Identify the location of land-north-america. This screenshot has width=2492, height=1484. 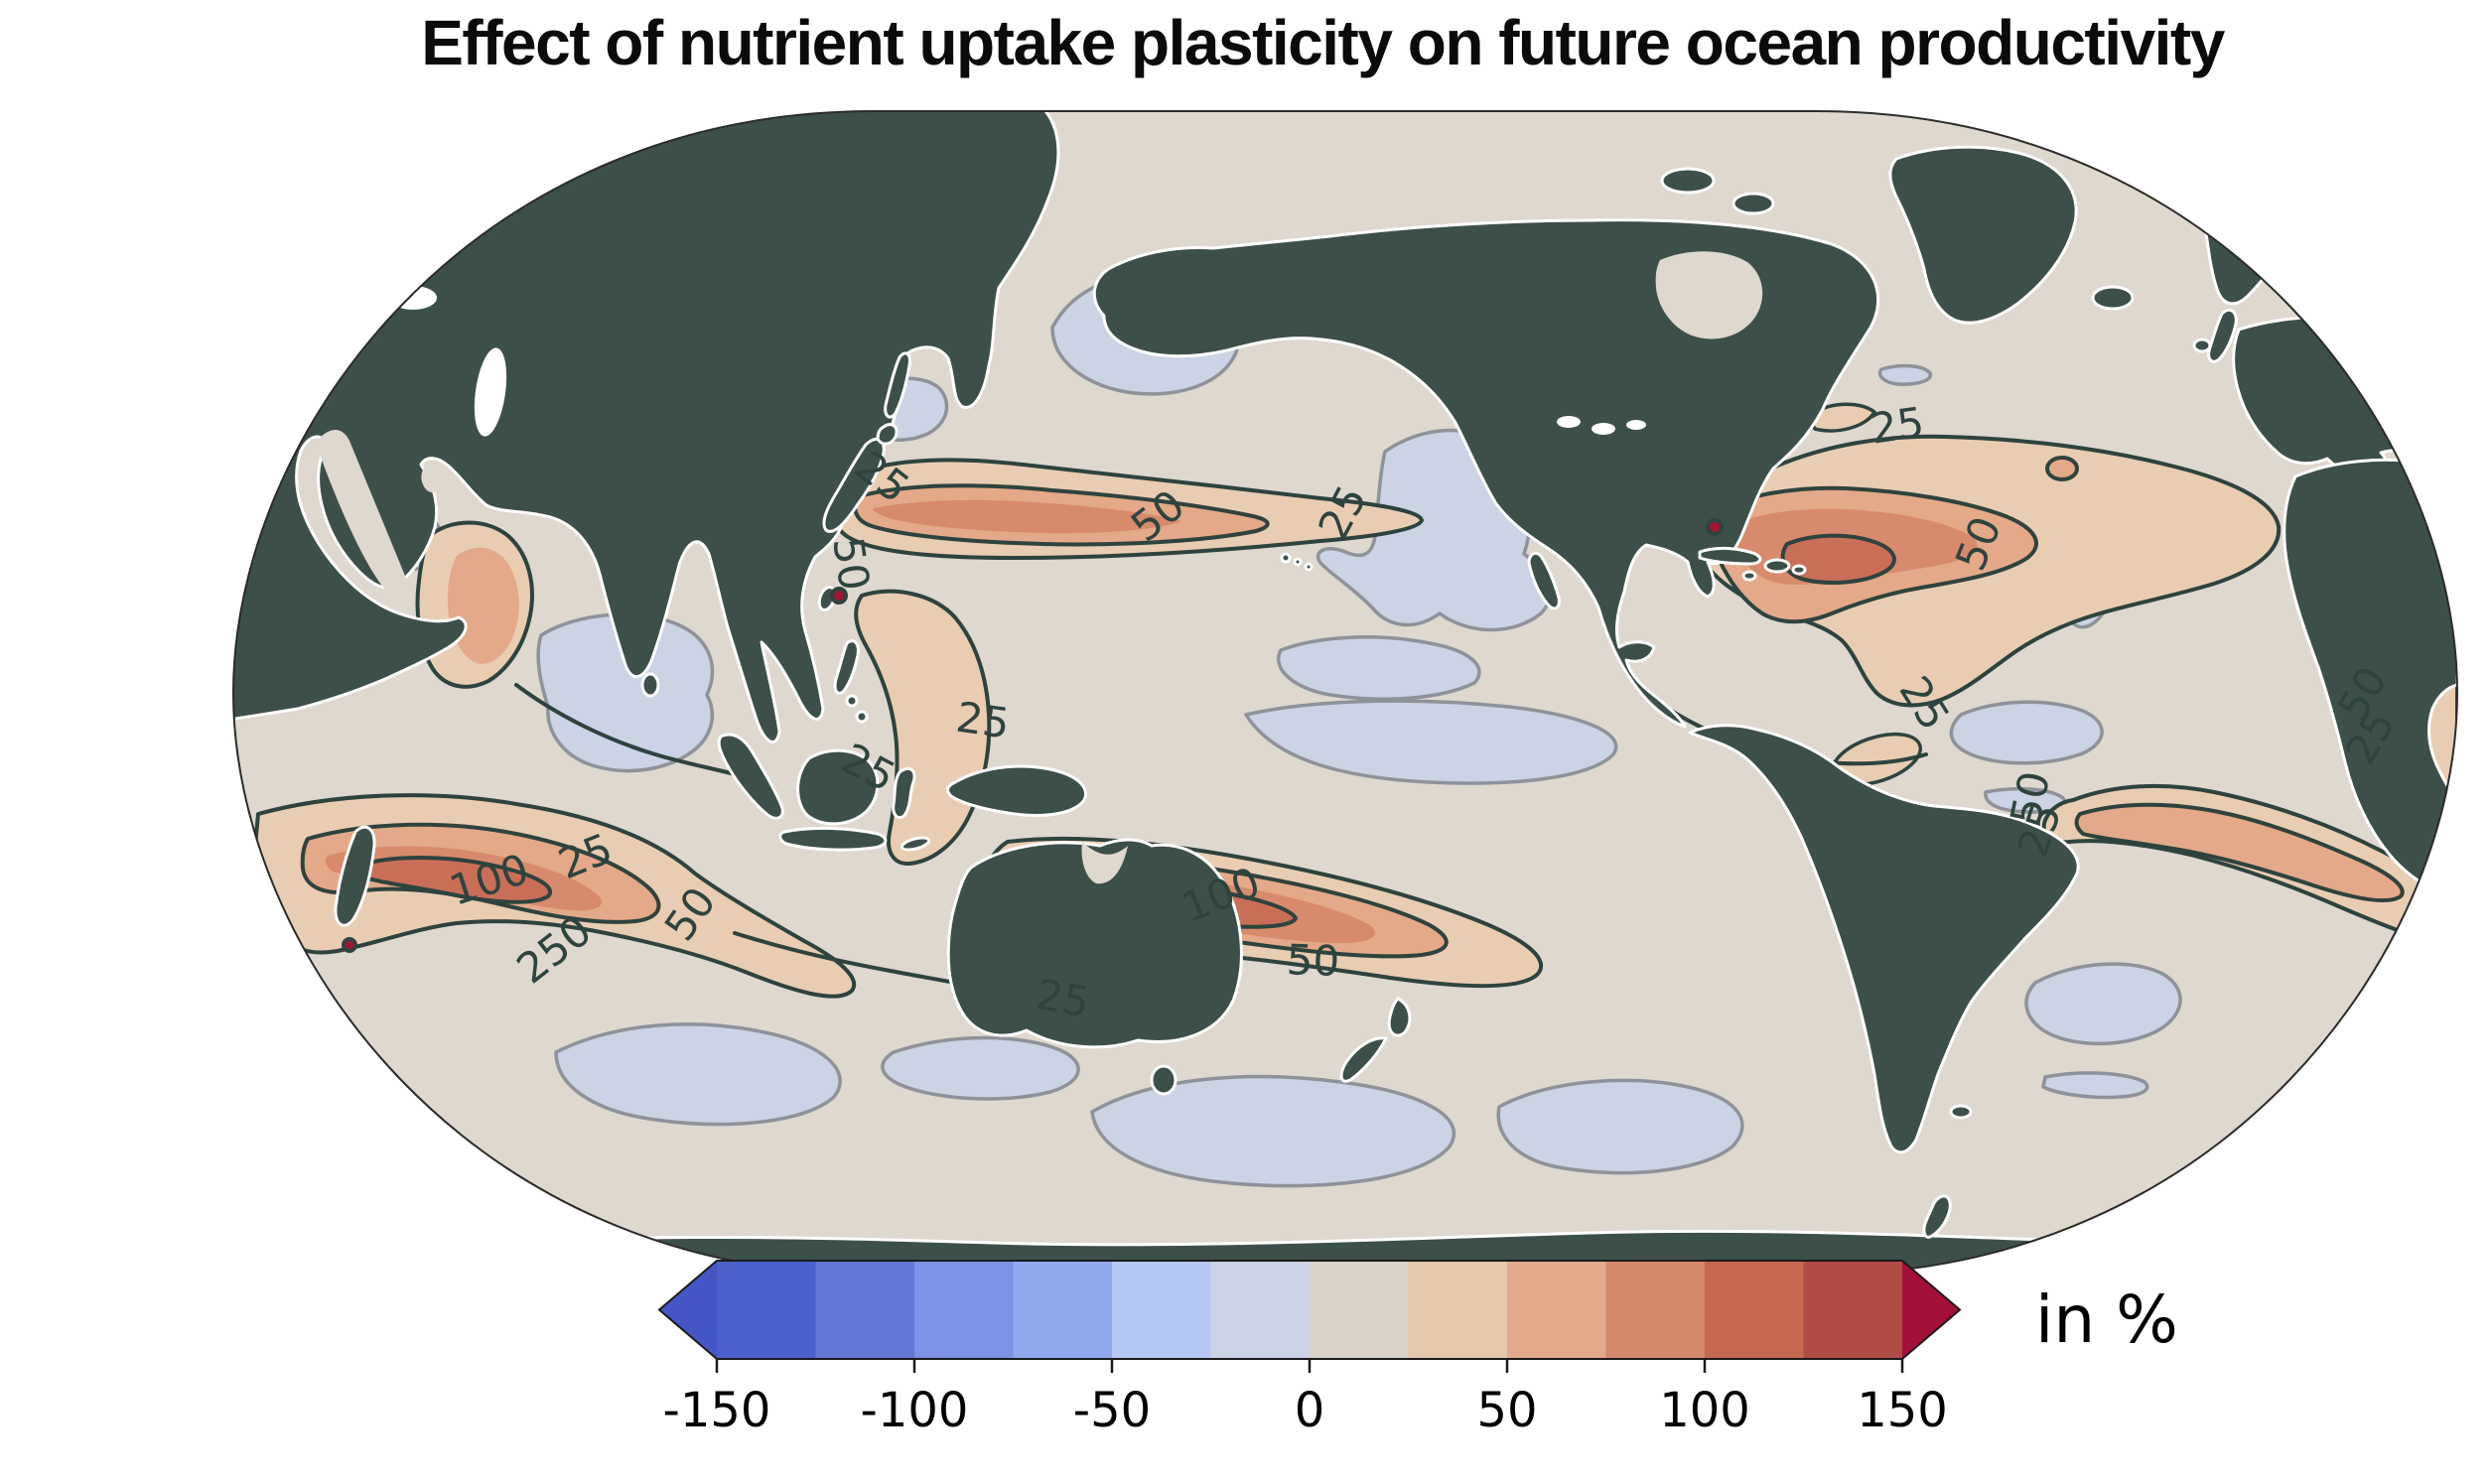
(1486, 473).